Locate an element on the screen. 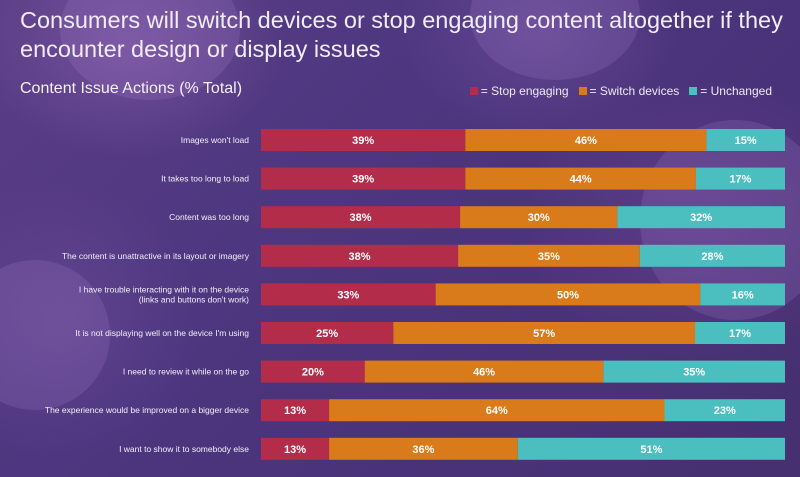  category-label: I need to review it while on the go is located at coordinates (186, 372).